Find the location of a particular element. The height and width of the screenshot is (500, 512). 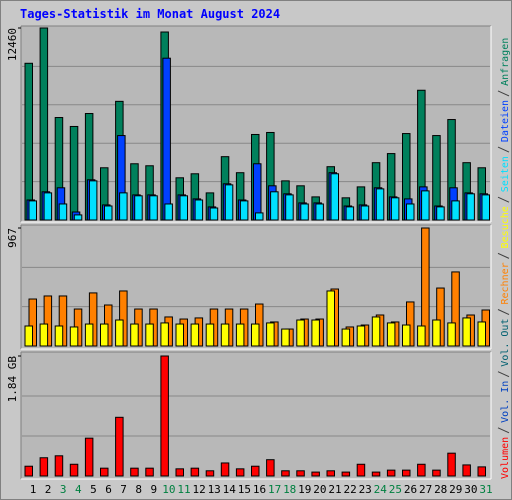

x-tick-label: 31 is located at coordinates (485, 489).